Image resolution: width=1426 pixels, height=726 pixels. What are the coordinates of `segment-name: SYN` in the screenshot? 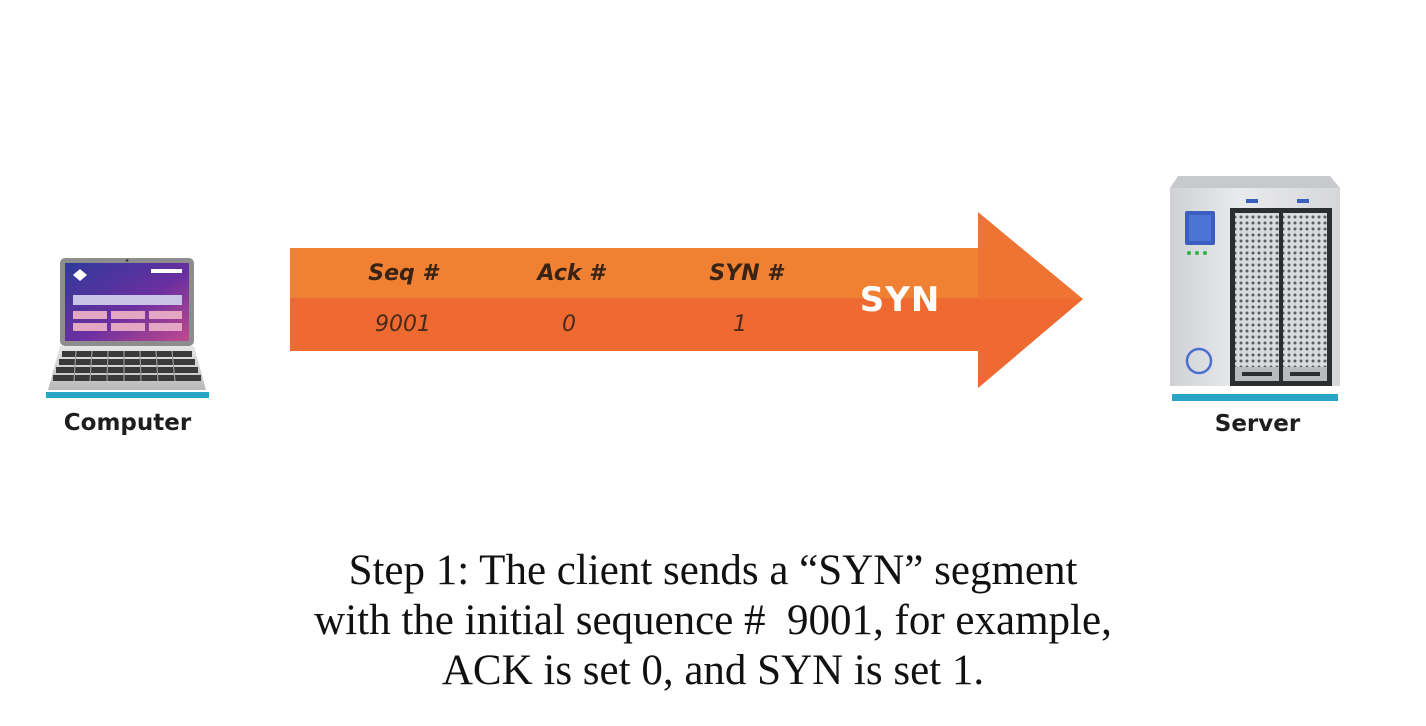 It's located at (900, 300).